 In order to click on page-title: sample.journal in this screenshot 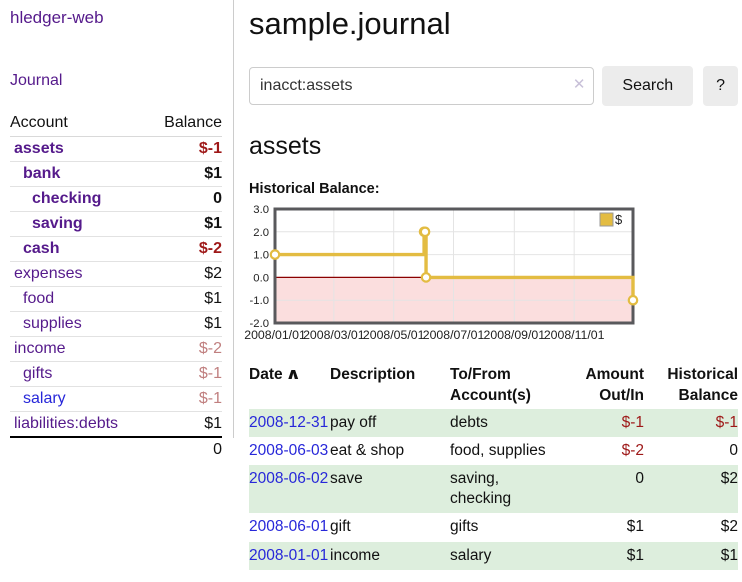, I will do `click(350, 23)`.